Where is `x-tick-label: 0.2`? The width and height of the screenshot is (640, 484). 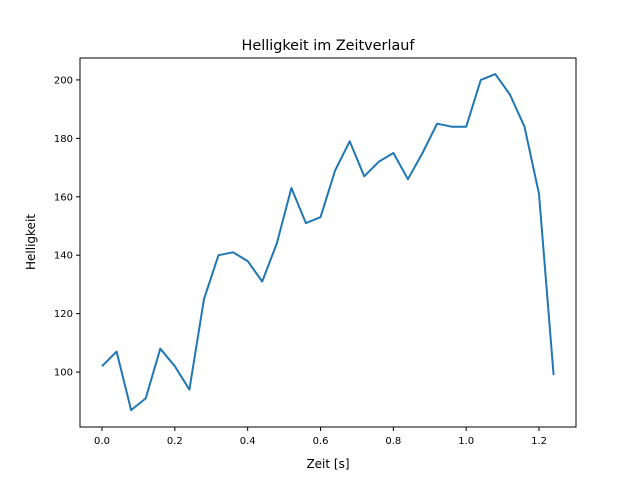 x-tick-label: 0.2 is located at coordinates (175, 441).